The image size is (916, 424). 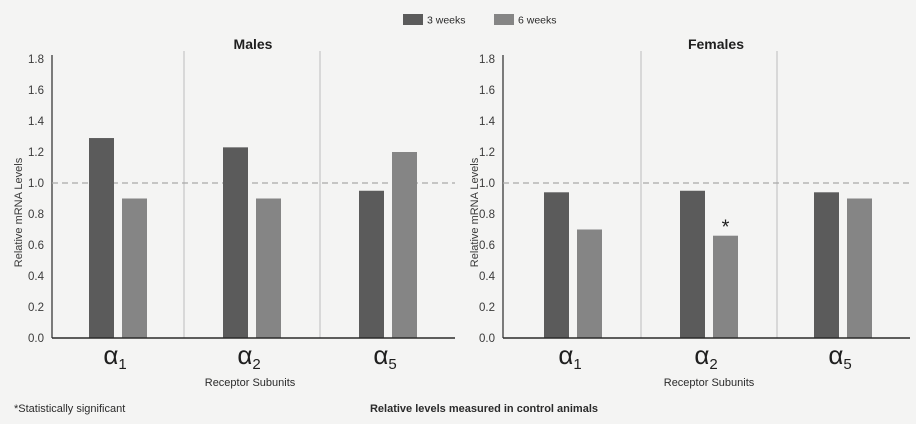 I want to click on significance-marker: *, so click(x=726, y=228).